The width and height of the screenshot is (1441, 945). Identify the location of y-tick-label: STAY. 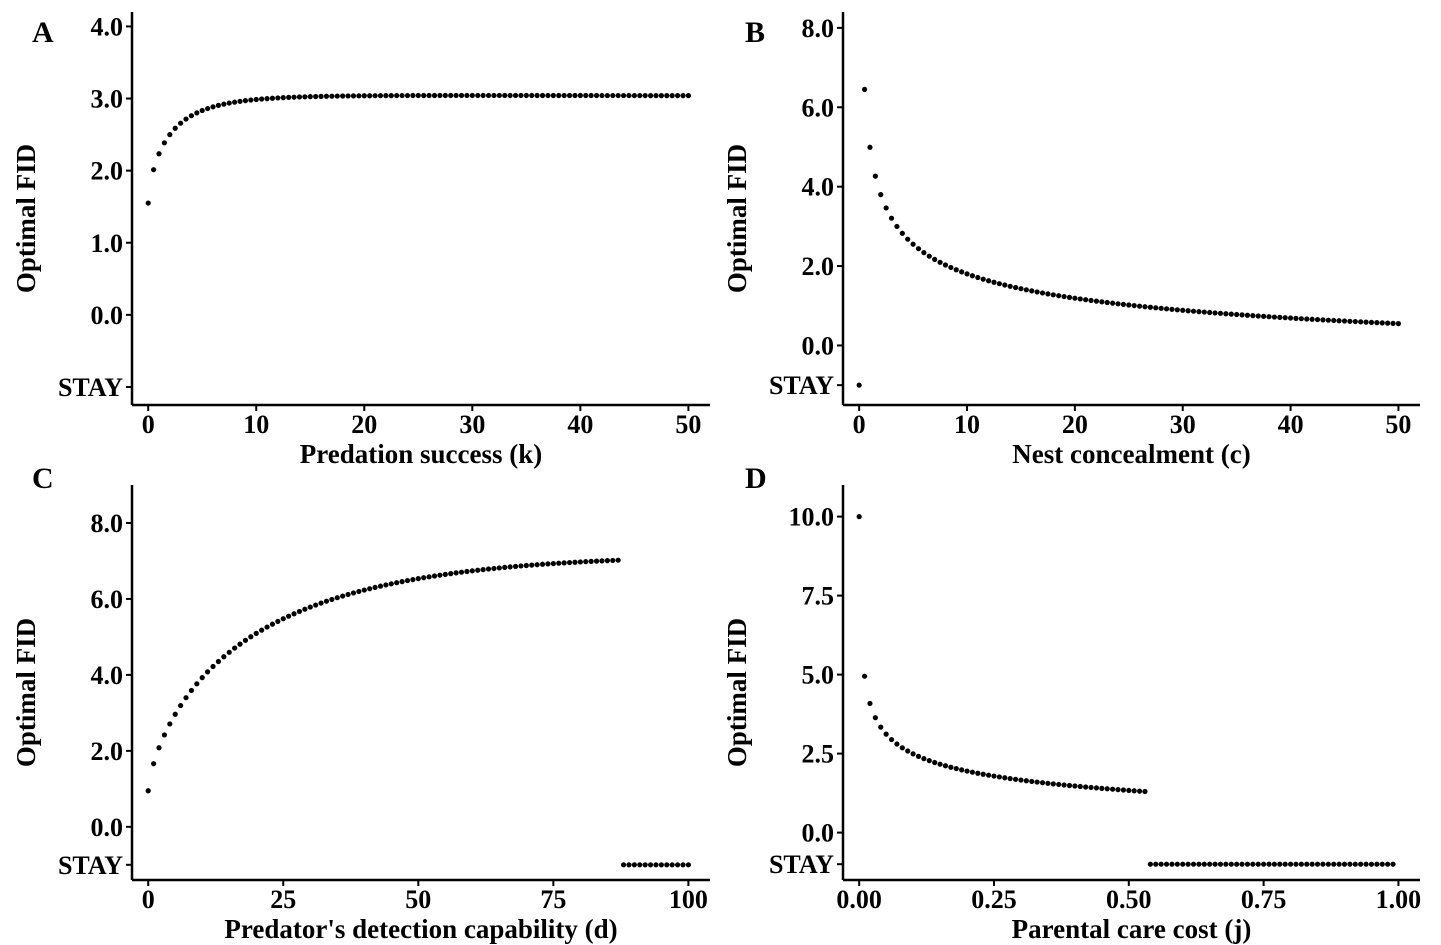
(801, 385).